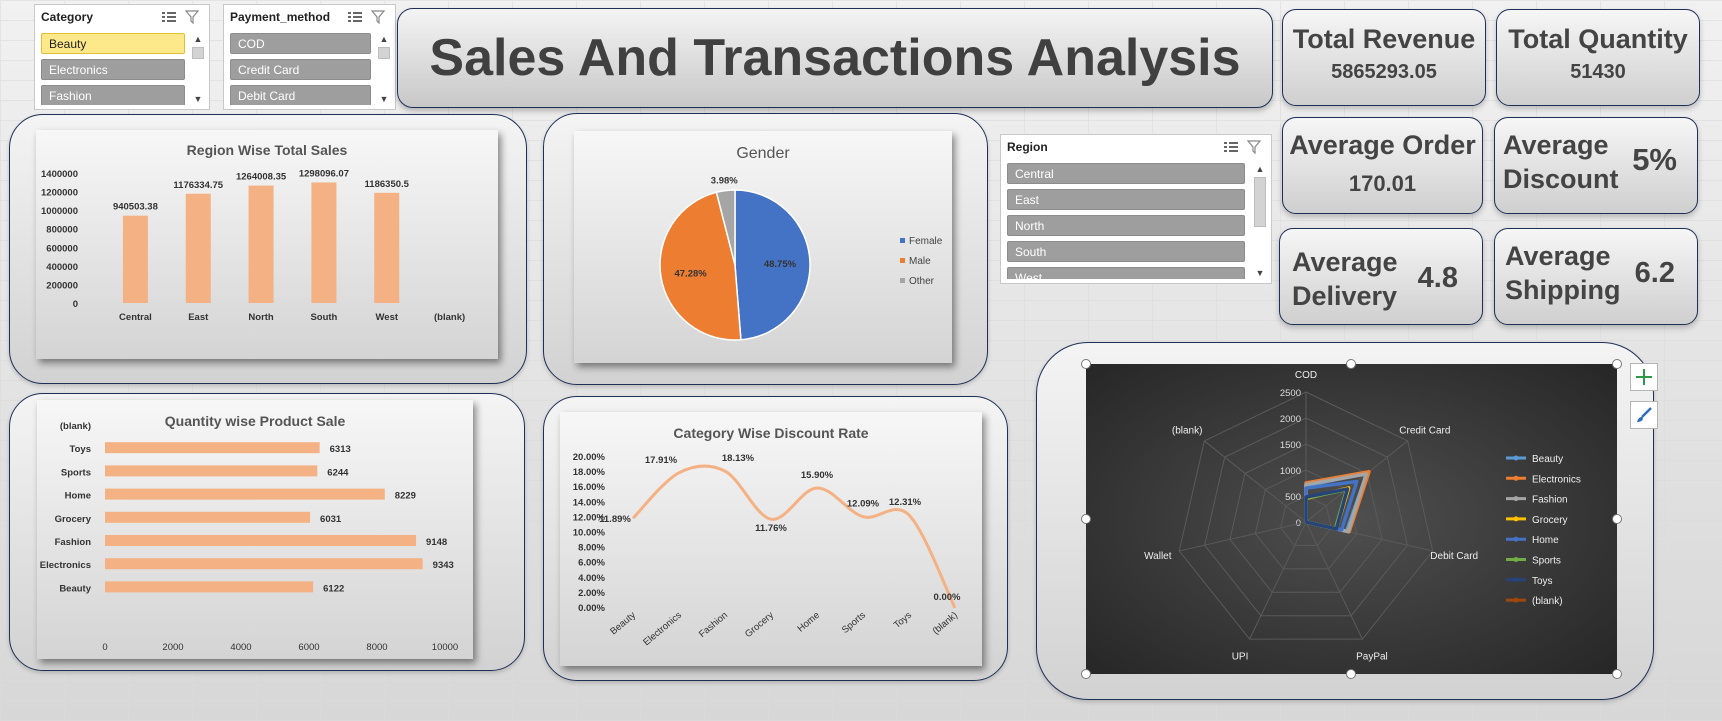  I want to click on legend-marker, so click(1516, 600).